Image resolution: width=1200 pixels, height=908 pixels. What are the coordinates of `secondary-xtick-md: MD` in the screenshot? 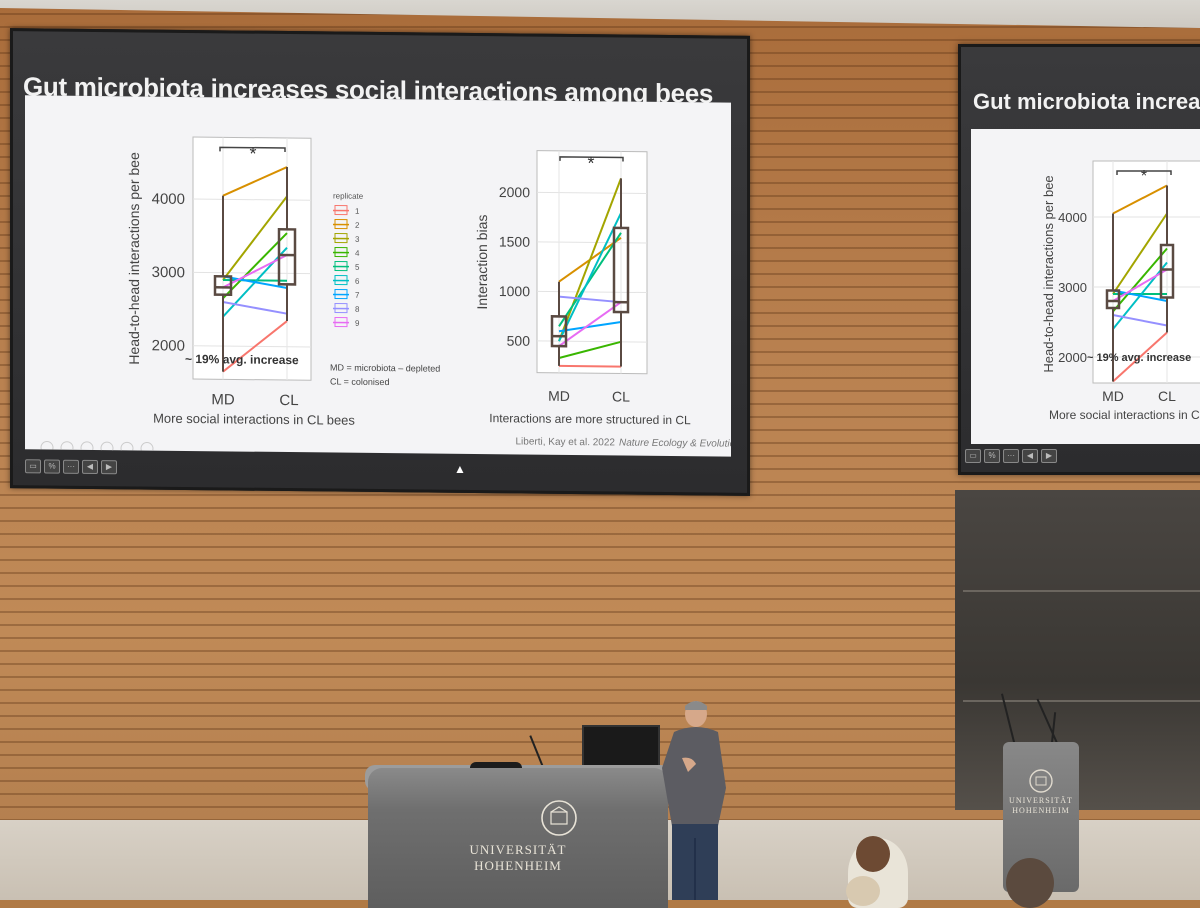 It's located at (1113, 396).